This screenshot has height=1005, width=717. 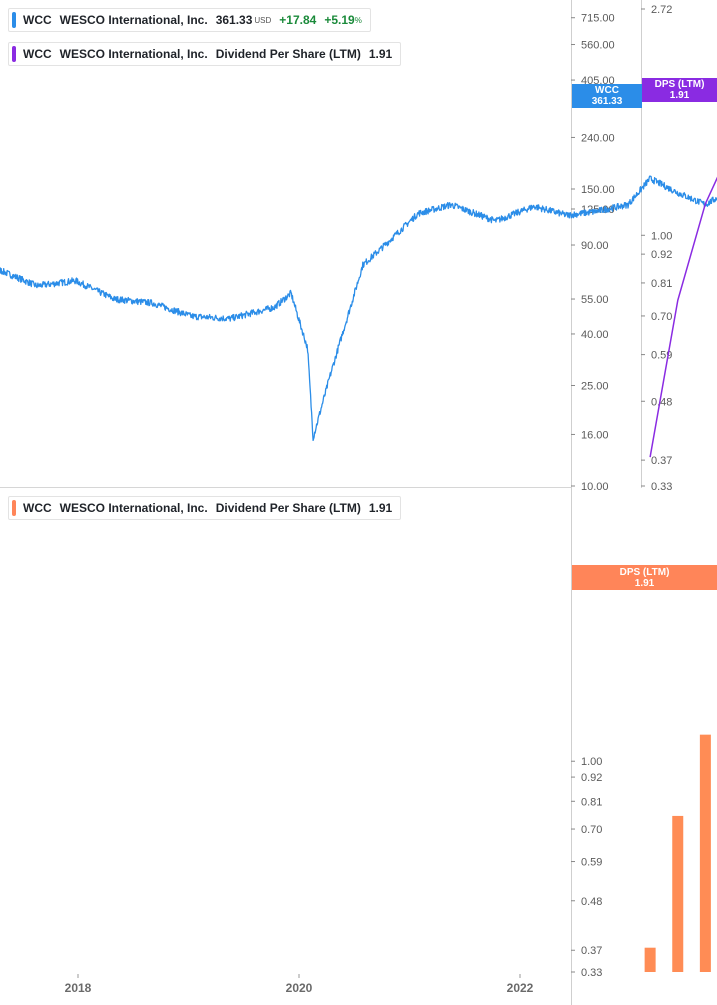 What do you see at coordinates (661, 402) in the screenshot?
I see `dps-tick-label-6: 0.48` at bounding box center [661, 402].